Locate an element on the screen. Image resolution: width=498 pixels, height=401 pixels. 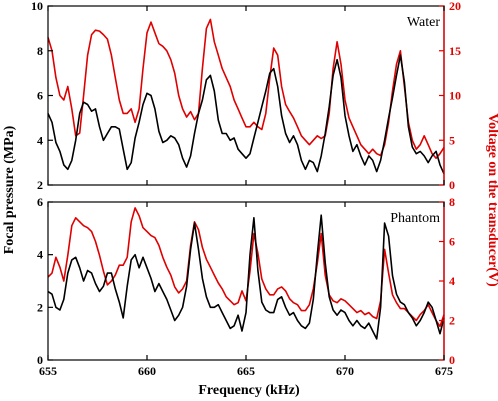
x-tick-label: 665 is located at coordinates (246, 371).